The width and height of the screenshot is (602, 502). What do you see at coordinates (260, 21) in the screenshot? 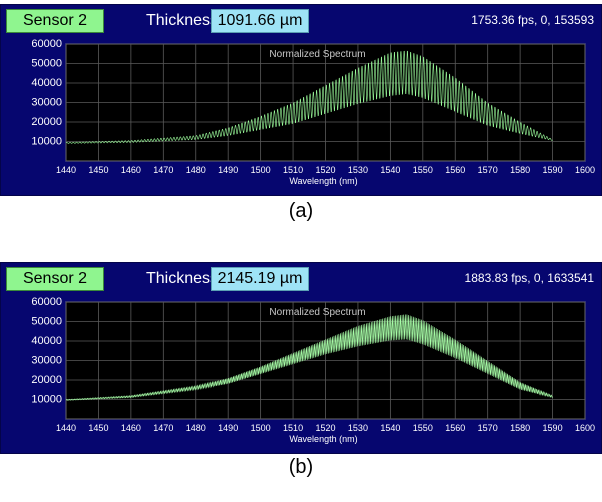
I see `thickness-value: 1091.66 µm` at bounding box center [260, 21].